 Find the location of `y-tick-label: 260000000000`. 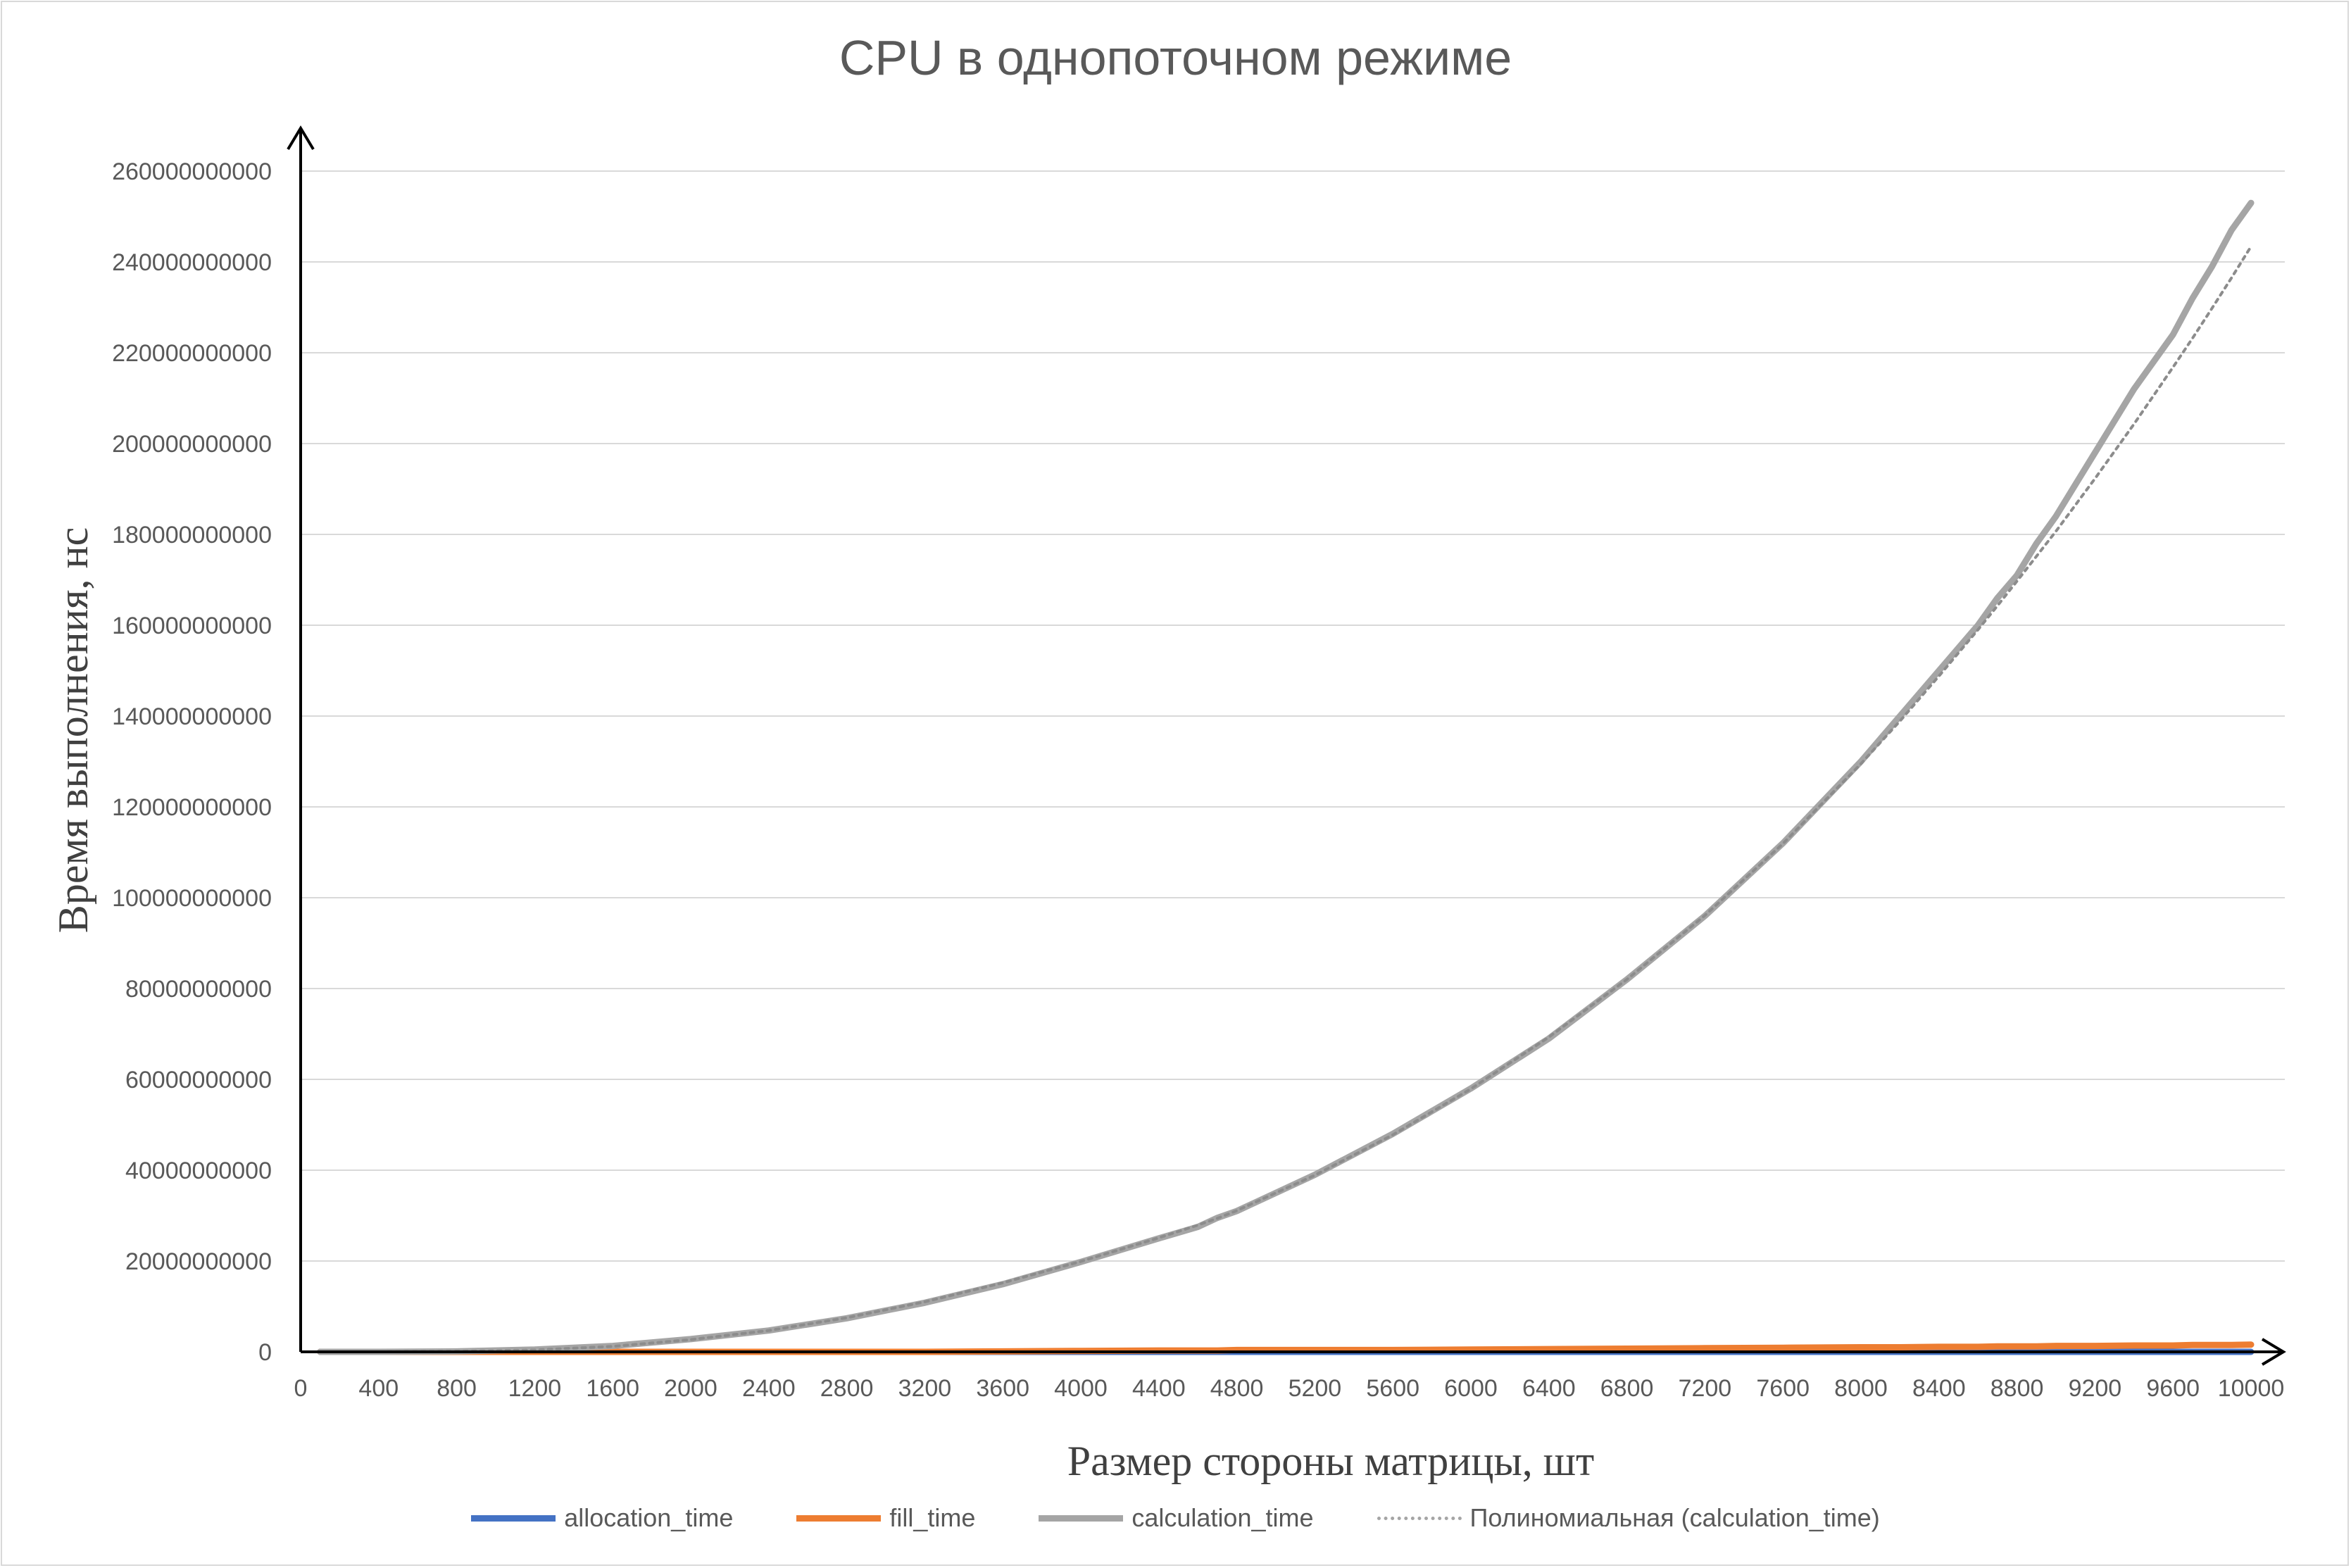

y-tick-label: 260000000000 is located at coordinates (192, 171).